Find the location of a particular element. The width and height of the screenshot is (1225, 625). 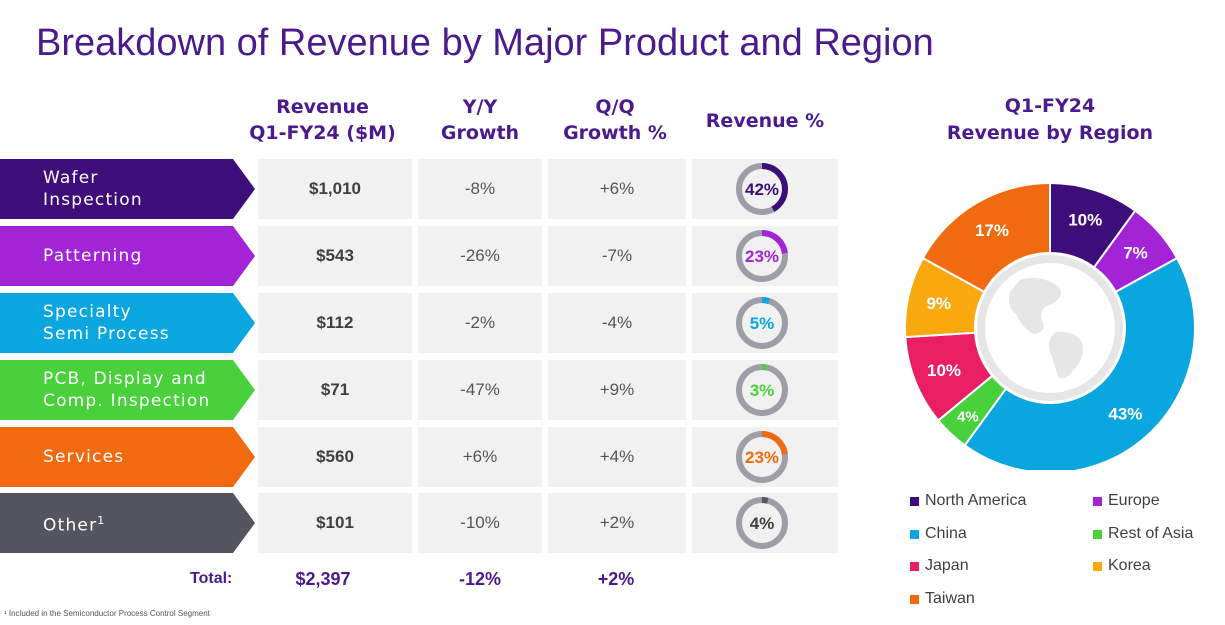

product-name: PCB, Display and Comp. Inspection is located at coordinates (143, 390).